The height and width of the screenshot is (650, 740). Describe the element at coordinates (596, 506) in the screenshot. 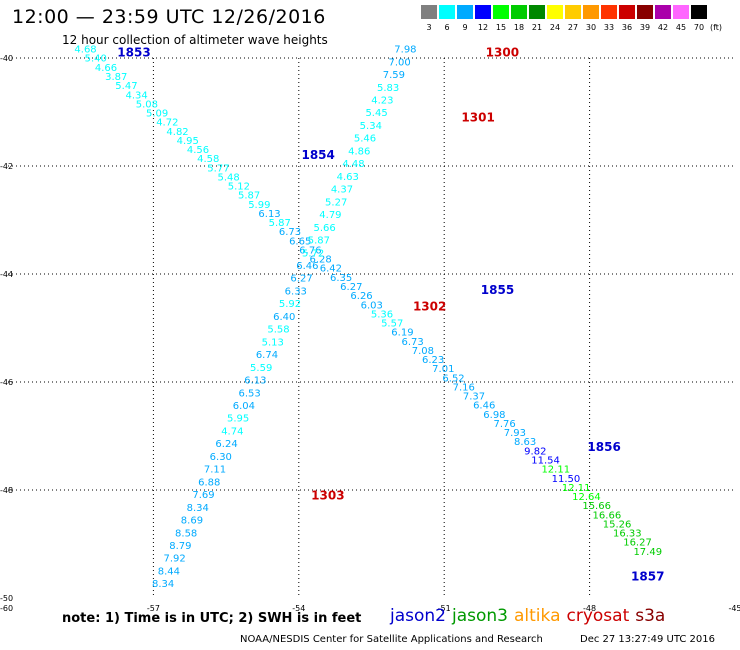

I see `wave-height-value: 15.66` at that location.